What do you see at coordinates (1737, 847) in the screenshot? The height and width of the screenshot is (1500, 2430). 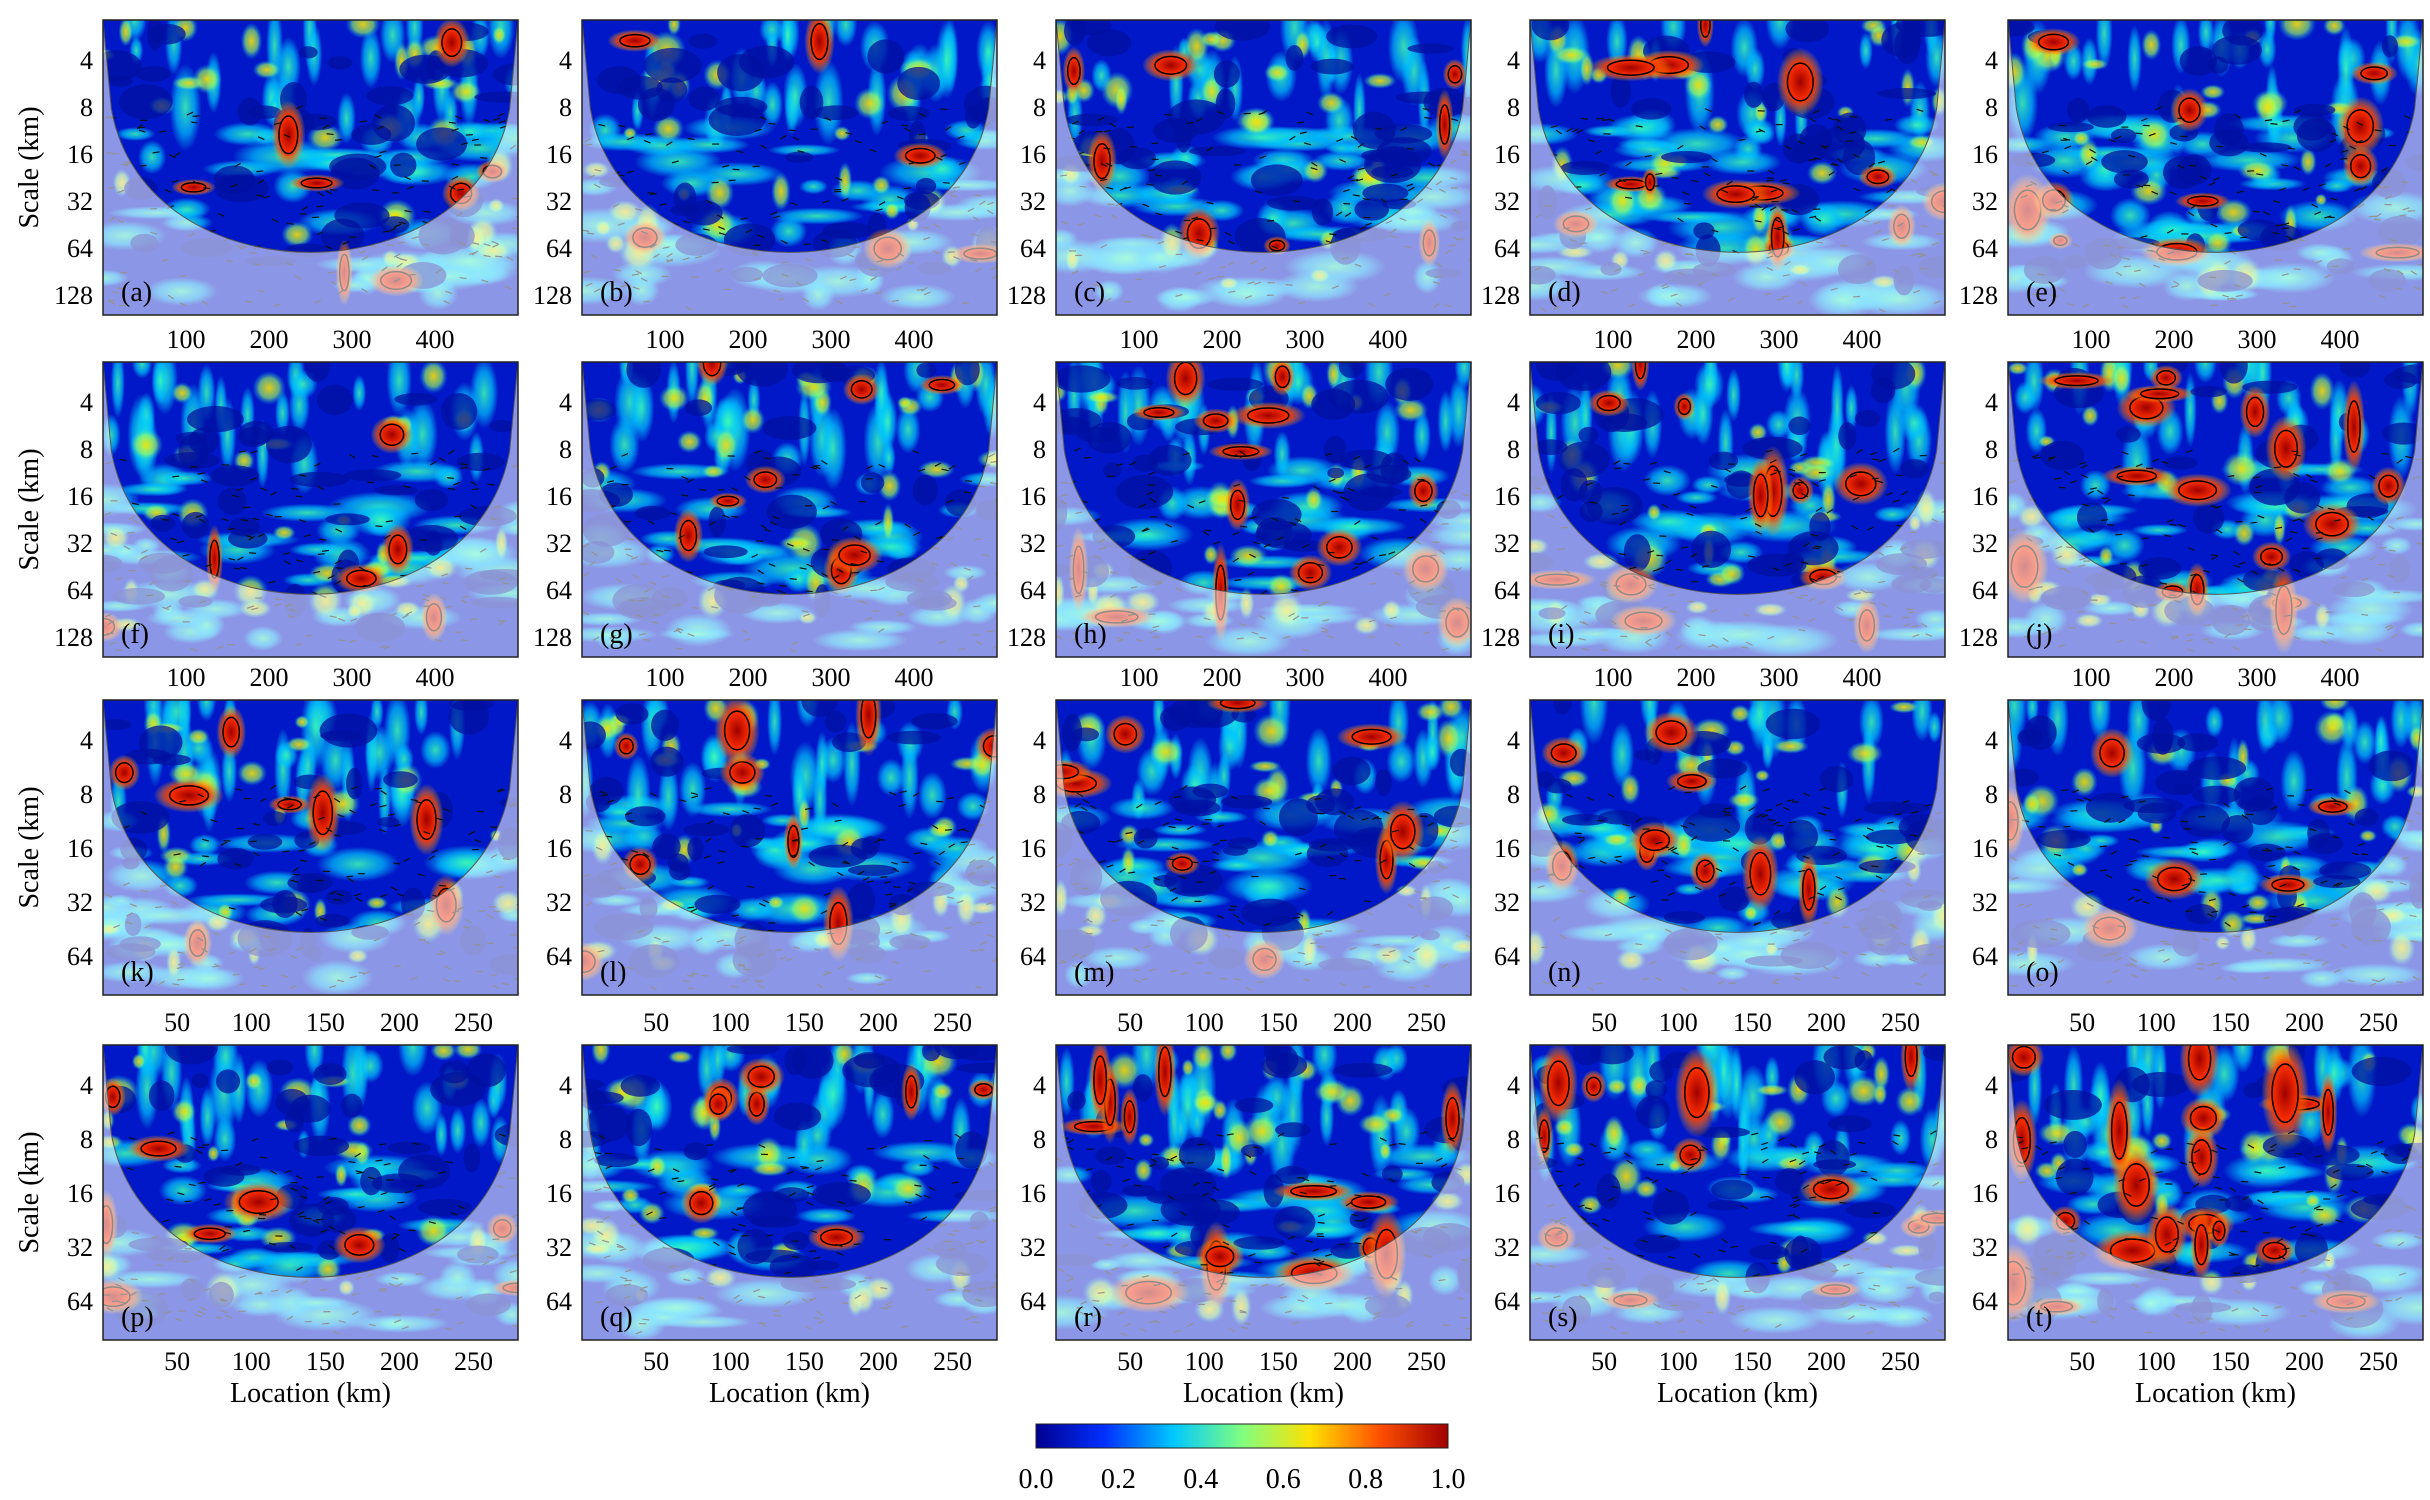 I see `panel-n` at bounding box center [1737, 847].